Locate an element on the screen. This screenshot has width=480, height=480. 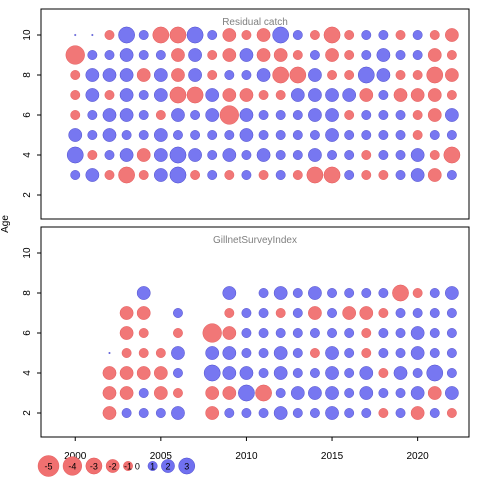
legend-label: -2 is located at coordinates (113, 467).